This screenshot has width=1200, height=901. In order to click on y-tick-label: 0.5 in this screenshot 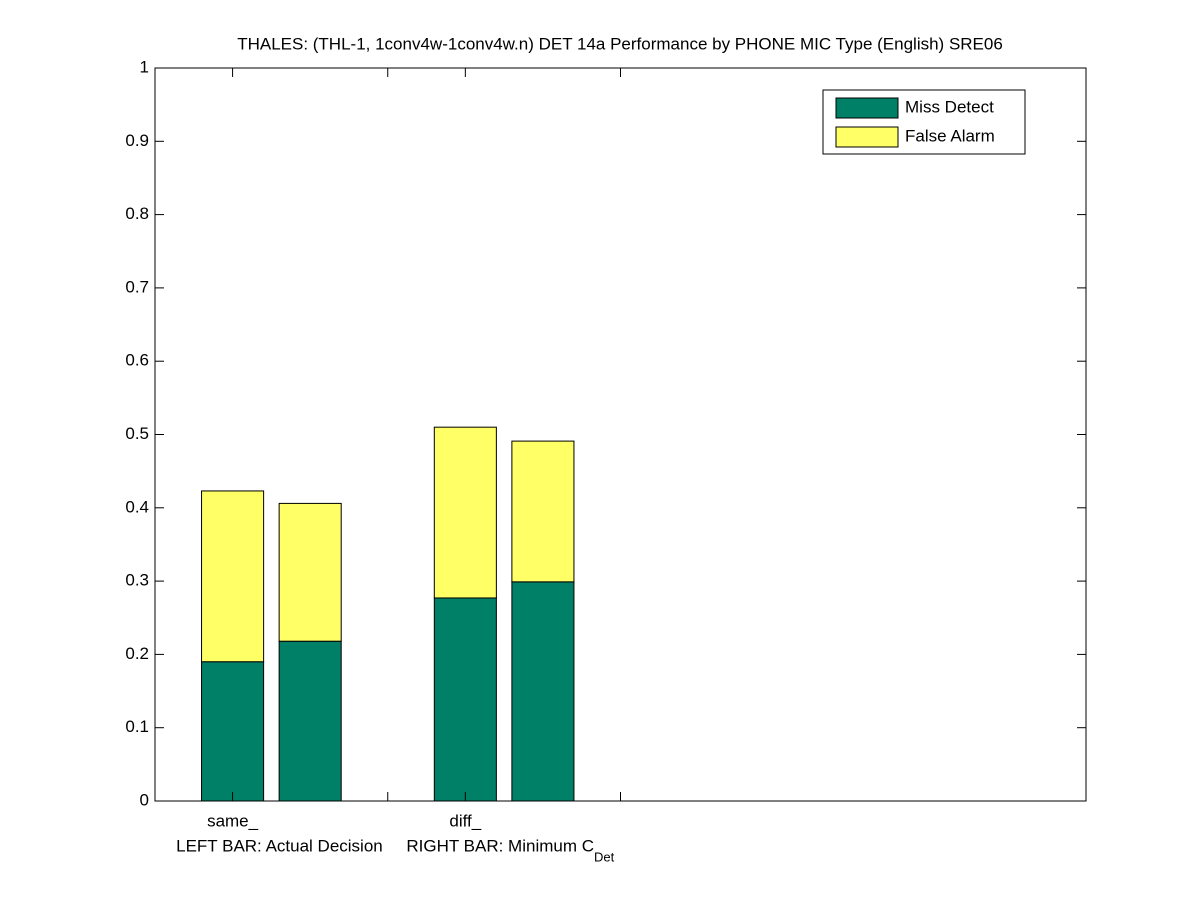, I will do `click(137, 433)`.